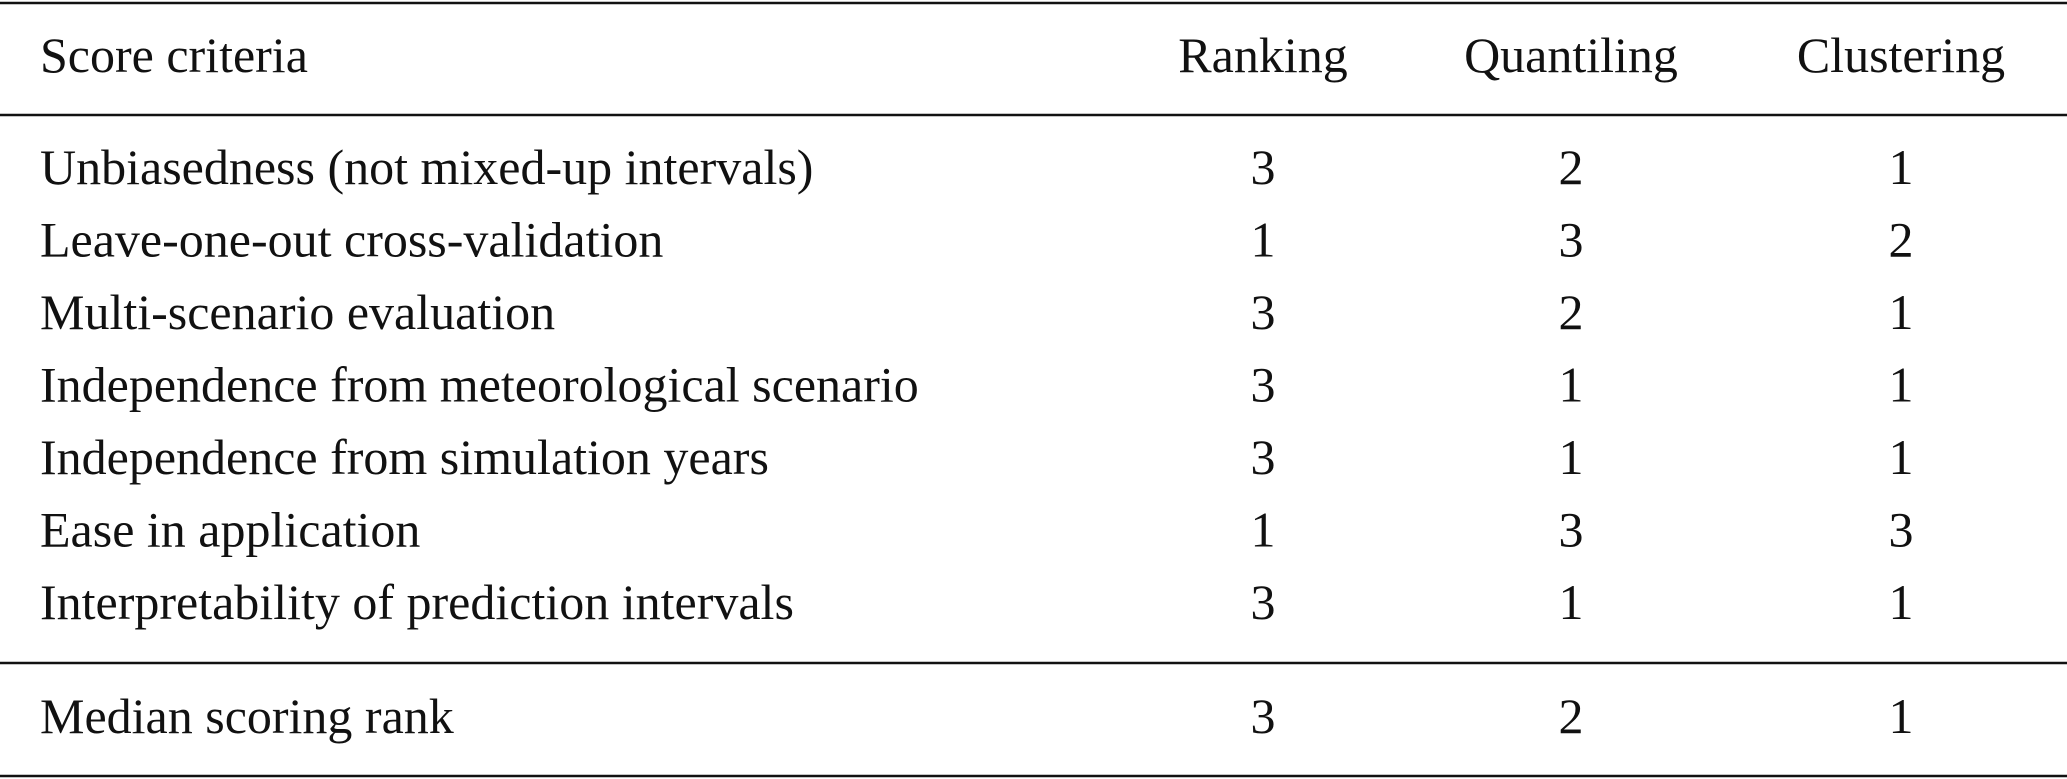 The height and width of the screenshot is (779, 2067). What do you see at coordinates (1901, 55) in the screenshot?
I see `header-cell: Clustering` at bounding box center [1901, 55].